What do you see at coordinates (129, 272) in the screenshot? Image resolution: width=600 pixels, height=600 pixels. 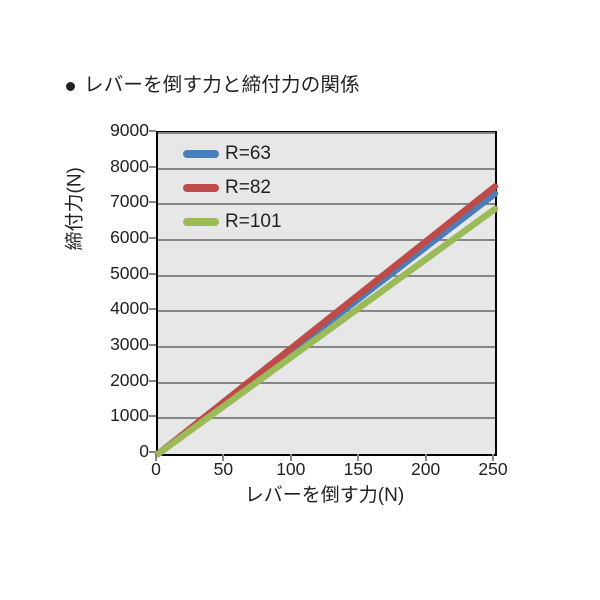 I see `y-tick-label: 5000` at bounding box center [129, 272].